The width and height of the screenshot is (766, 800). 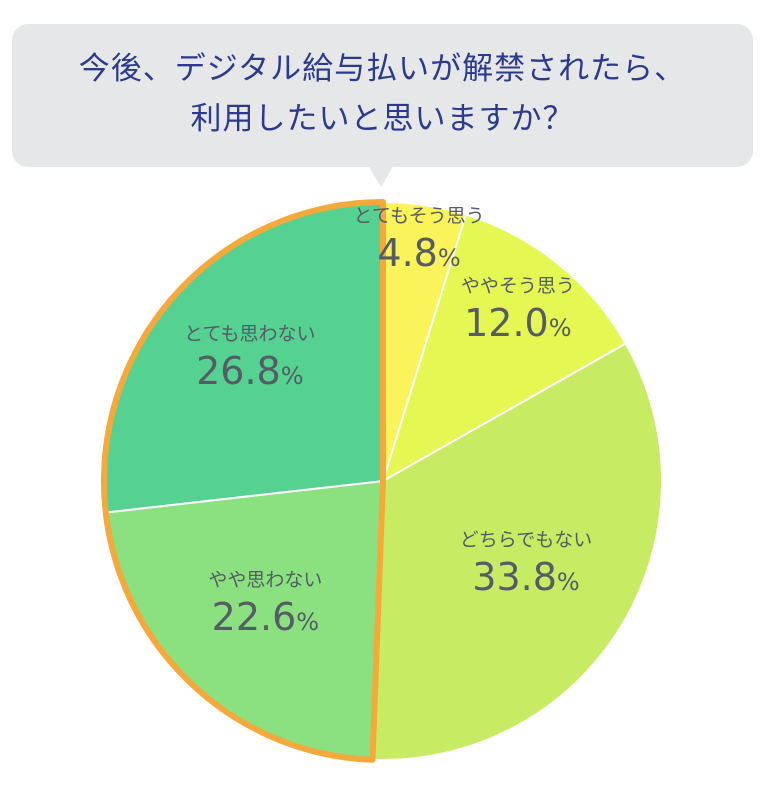 I want to click on question-line-1: 今後、デジタル給与払いが解禁されたら、, so click(x=382, y=69).